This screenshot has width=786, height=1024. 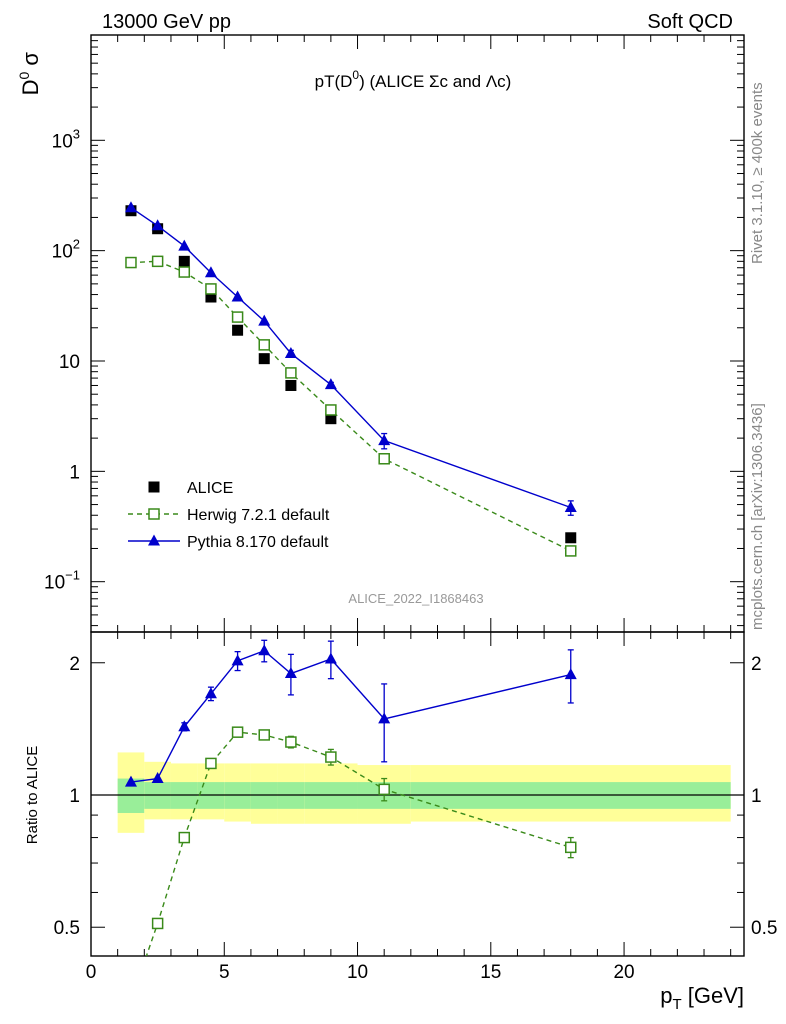 What do you see at coordinates (32, 795) in the screenshot?
I see `ratio-y-axis-label: Ratio to ALICE` at bounding box center [32, 795].